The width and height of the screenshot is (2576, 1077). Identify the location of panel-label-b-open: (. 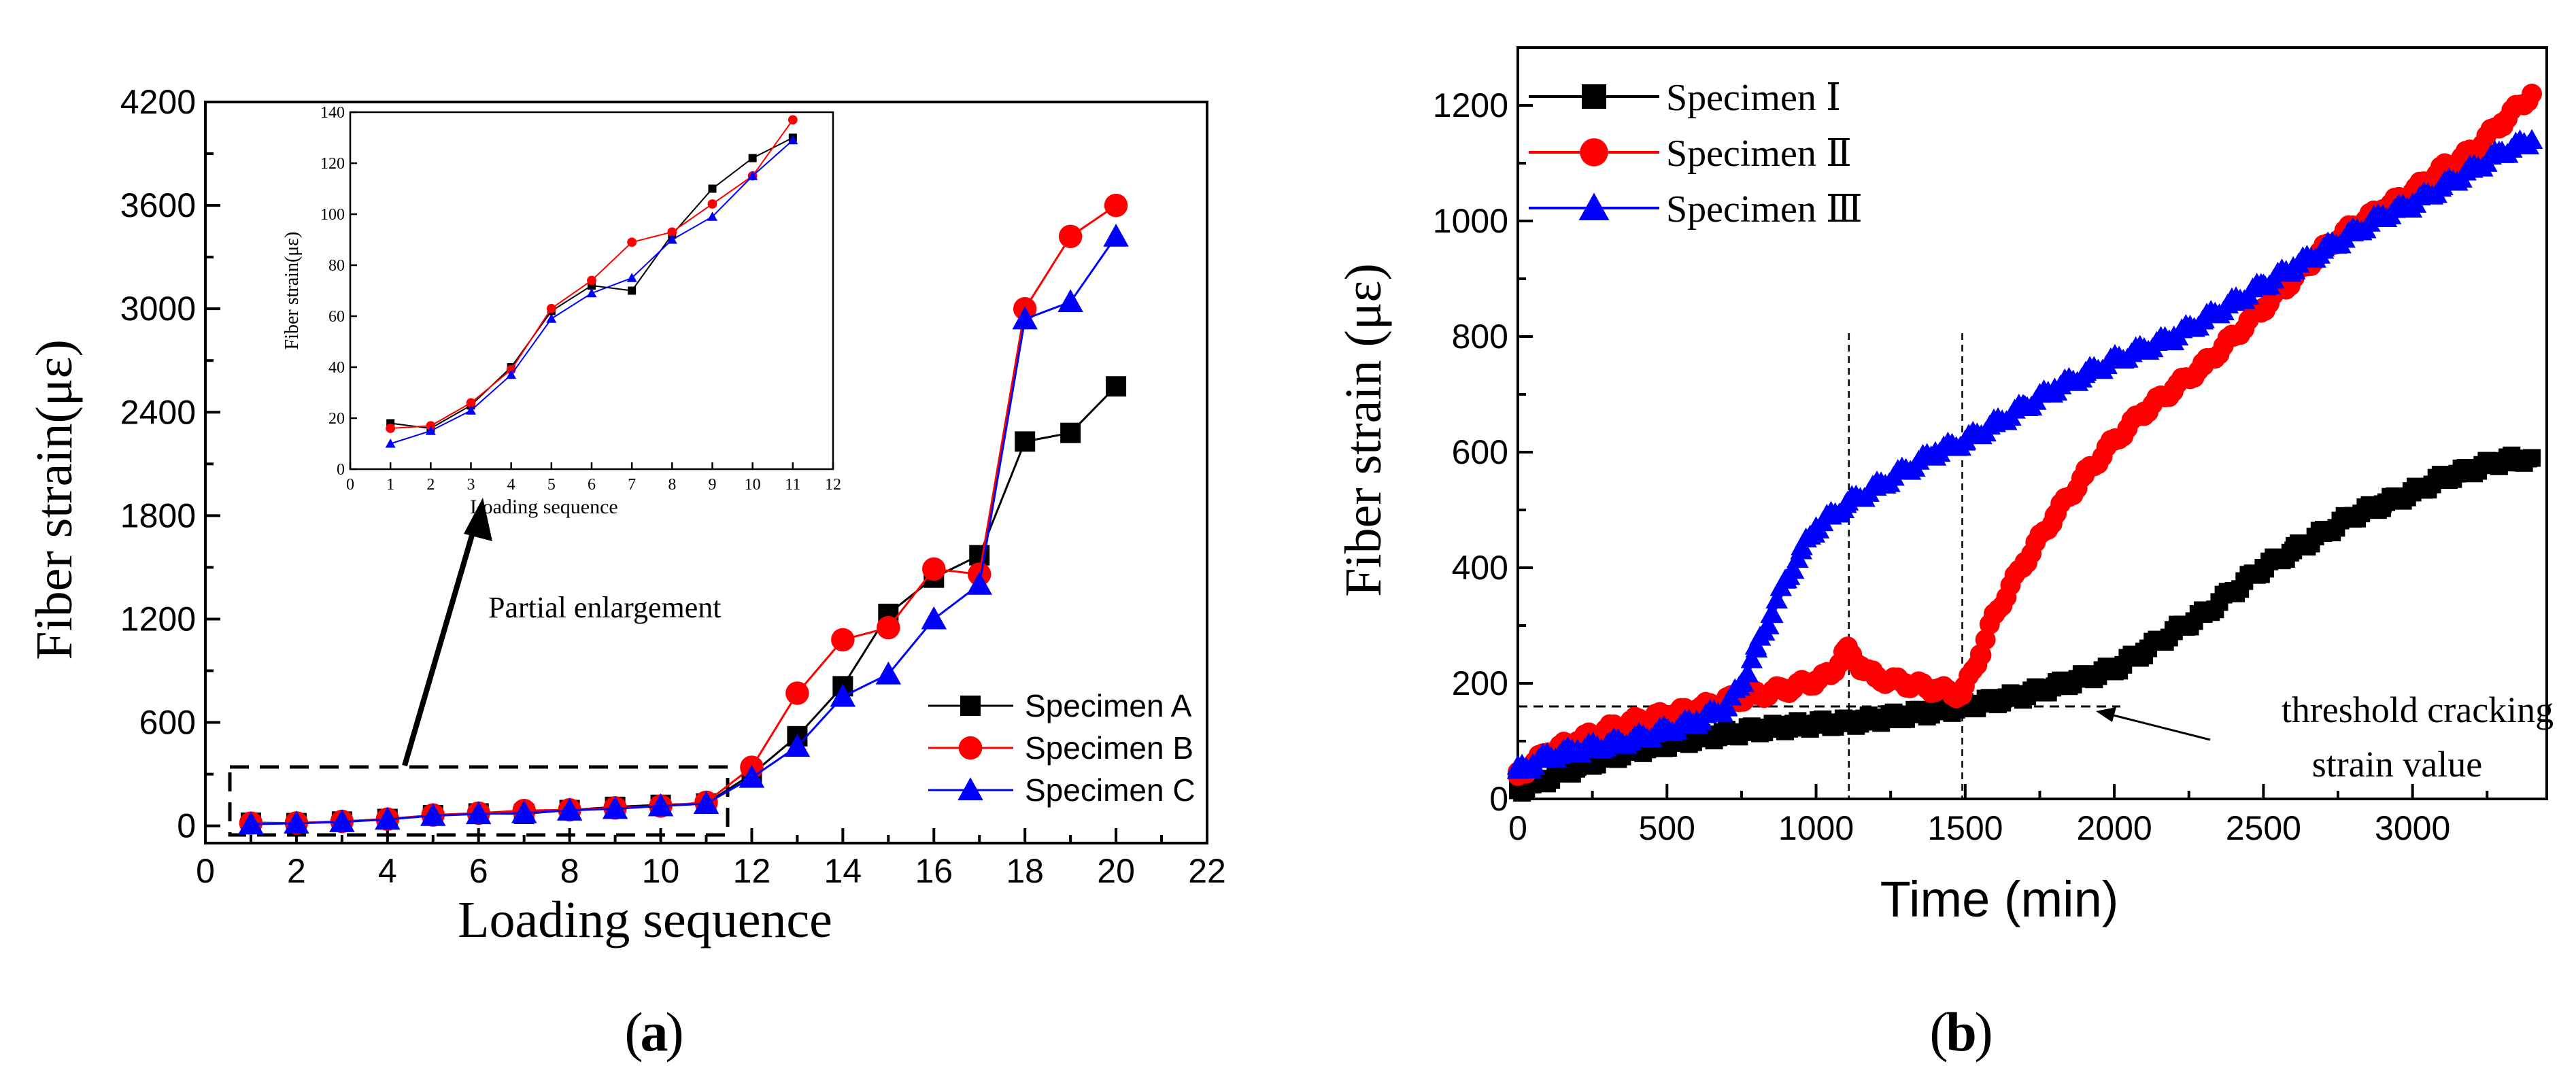
(1938, 1032).